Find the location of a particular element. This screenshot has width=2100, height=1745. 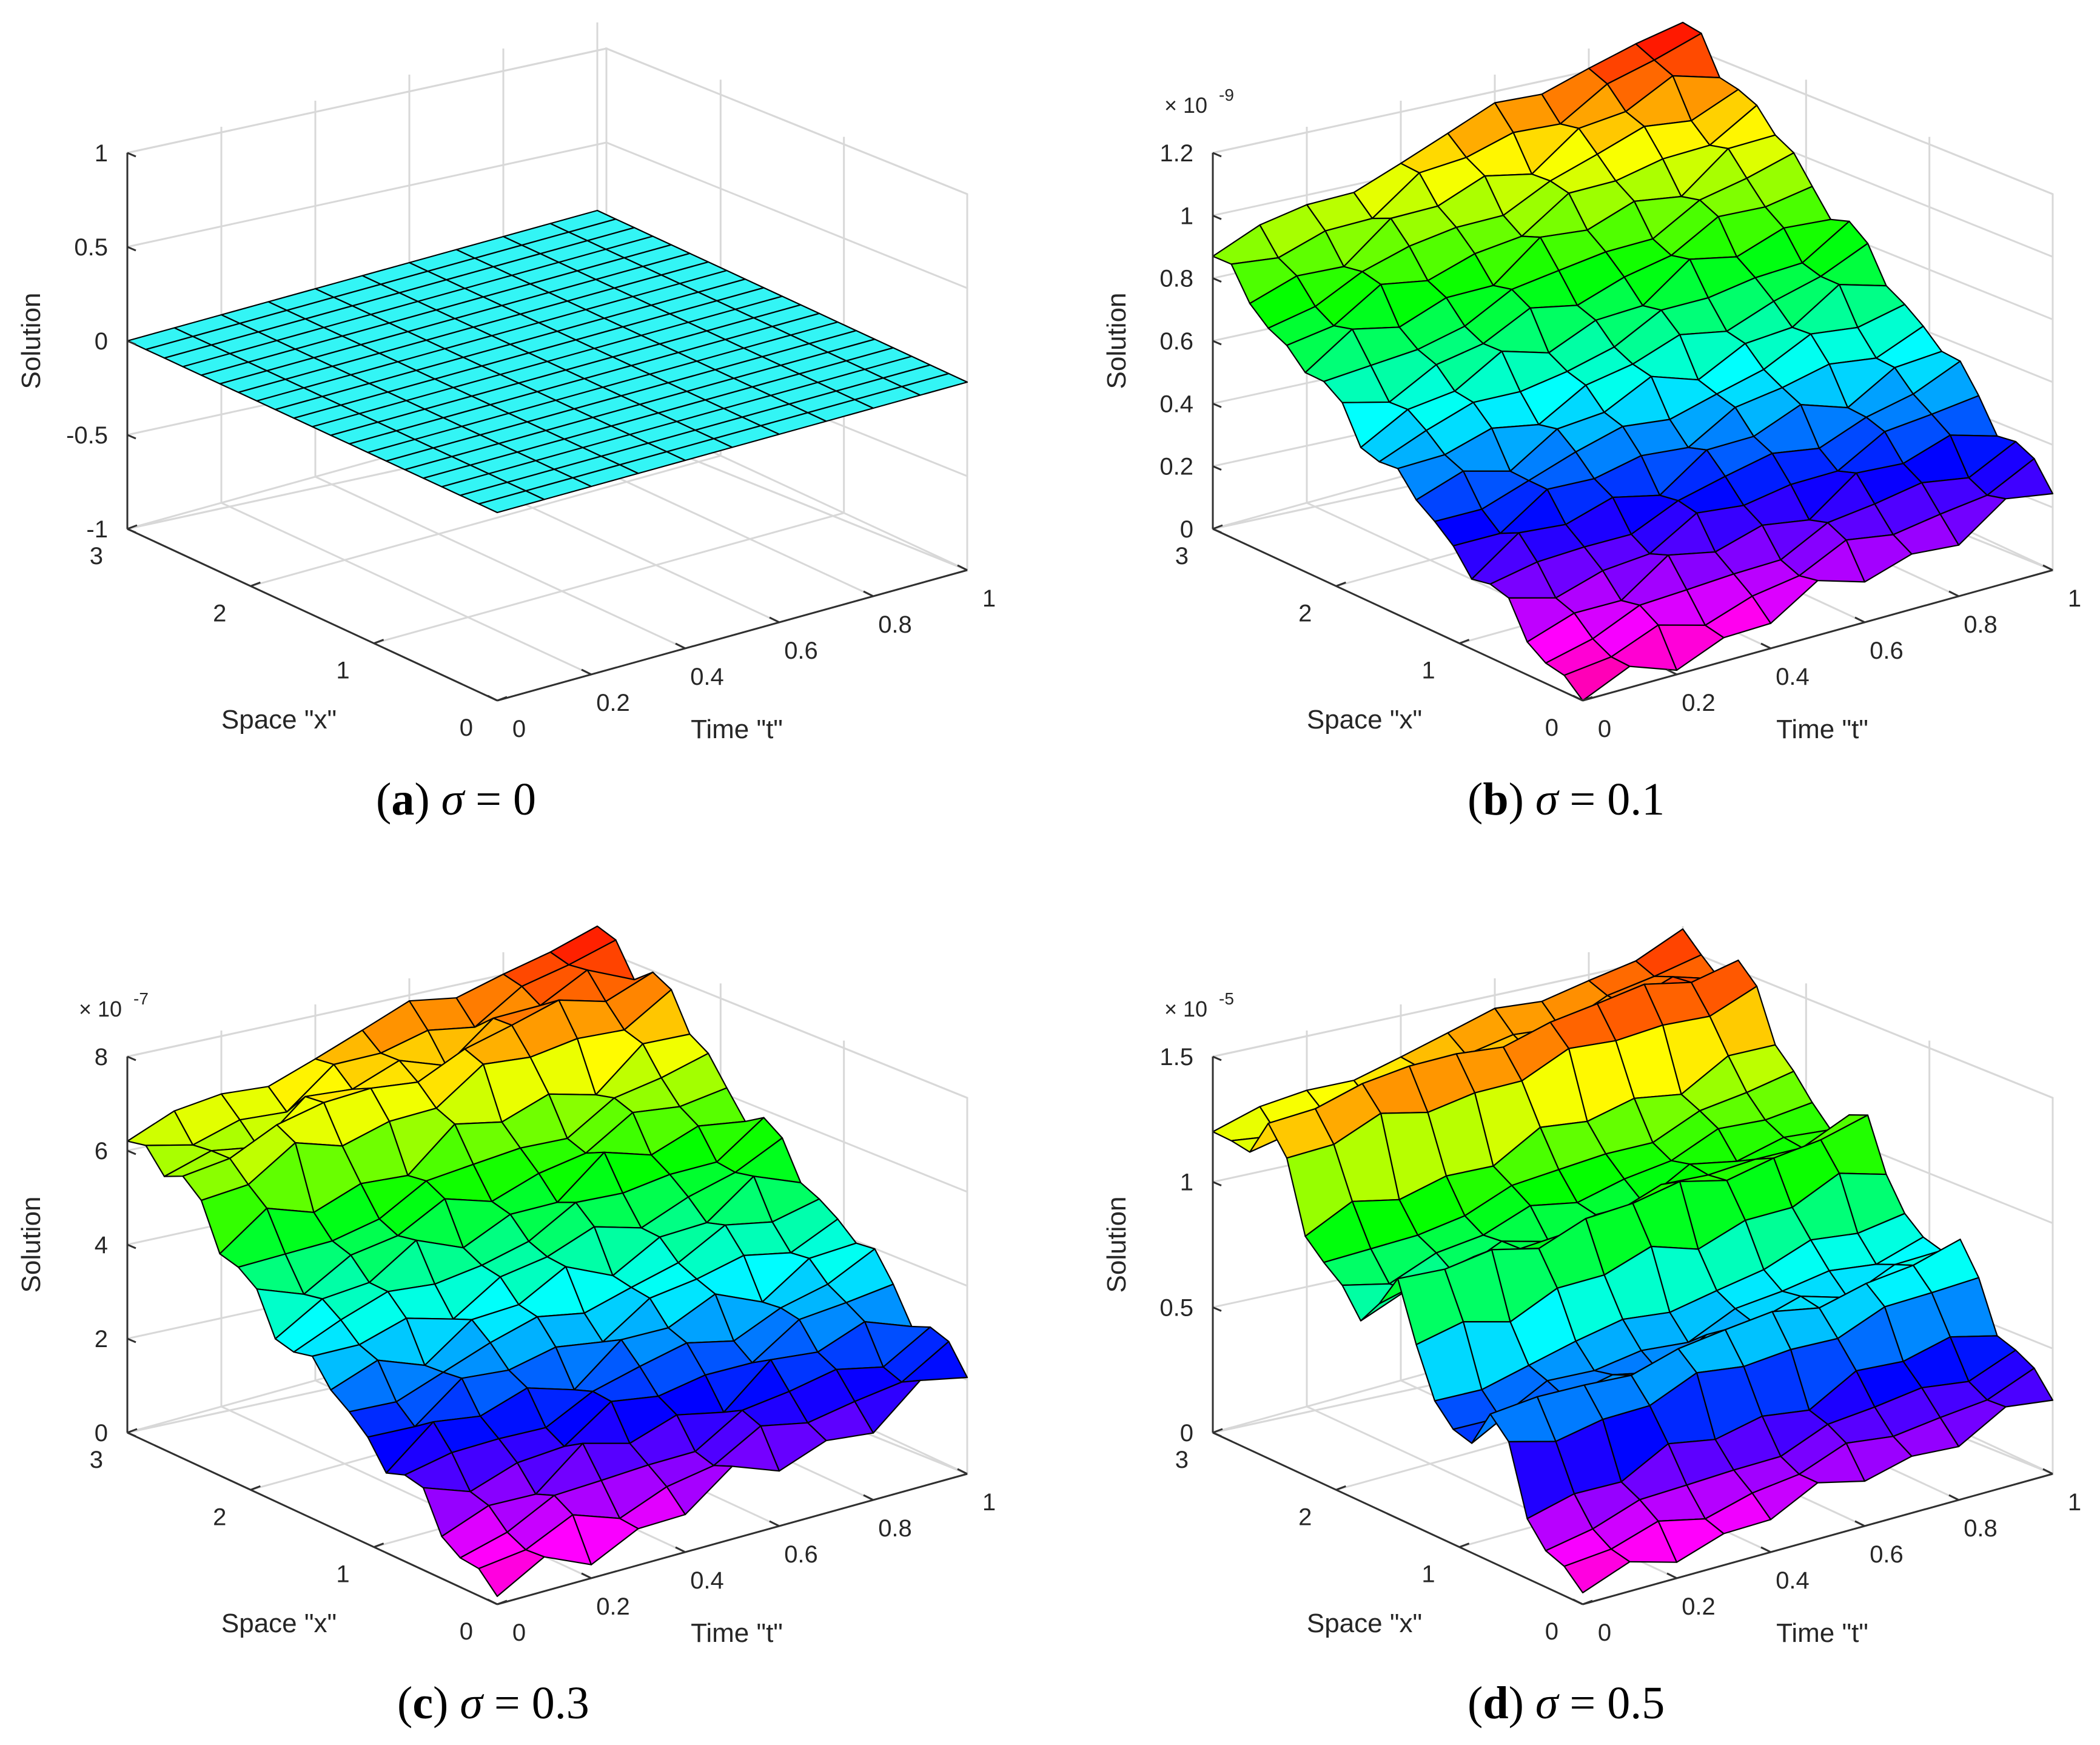

exponent-power: -9 is located at coordinates (1227, 95).